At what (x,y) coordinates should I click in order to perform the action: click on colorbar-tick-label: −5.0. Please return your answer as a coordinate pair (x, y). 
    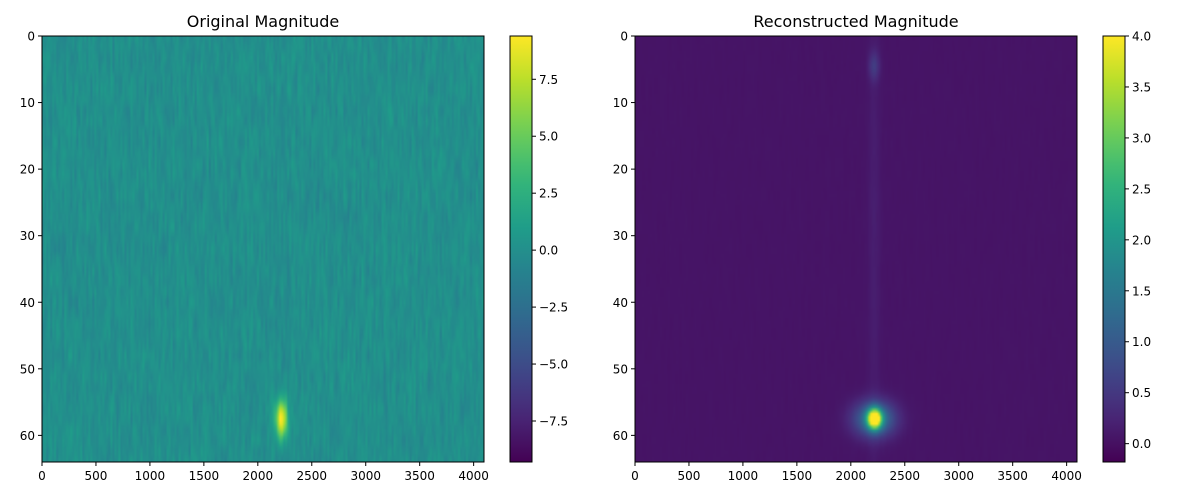
    Looking at the image, I should click on (553, 365).